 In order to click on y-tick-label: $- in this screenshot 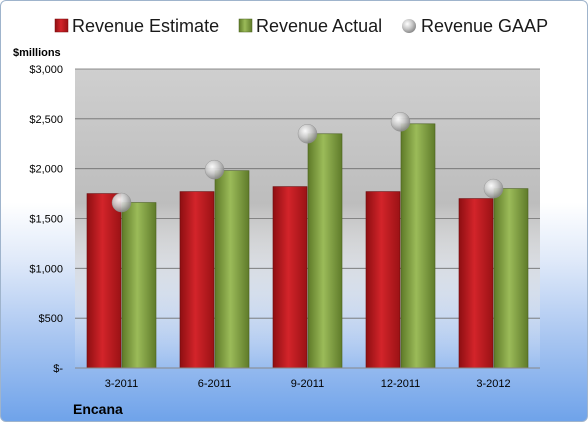, I will do `click(58, 369)`.